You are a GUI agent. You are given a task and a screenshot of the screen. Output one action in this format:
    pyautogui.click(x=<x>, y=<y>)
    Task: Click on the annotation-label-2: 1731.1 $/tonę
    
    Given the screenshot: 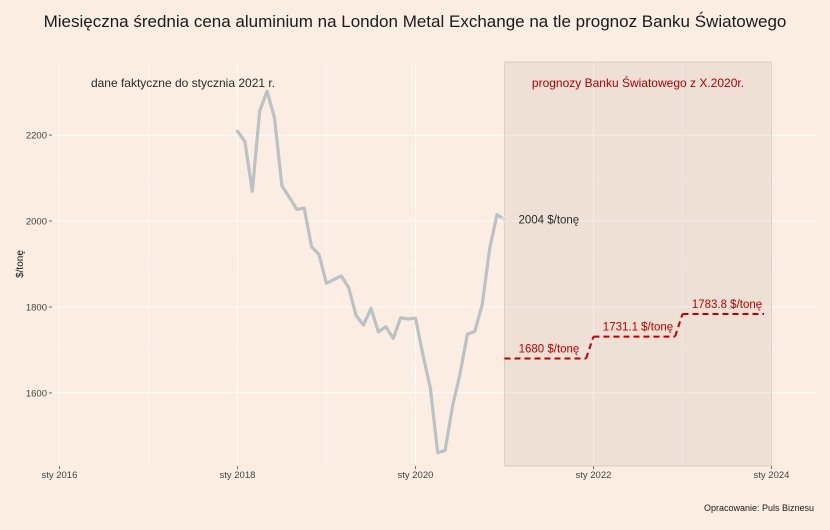 What is the action you would take?
    pyautogui.click(x=638, y=328)
    